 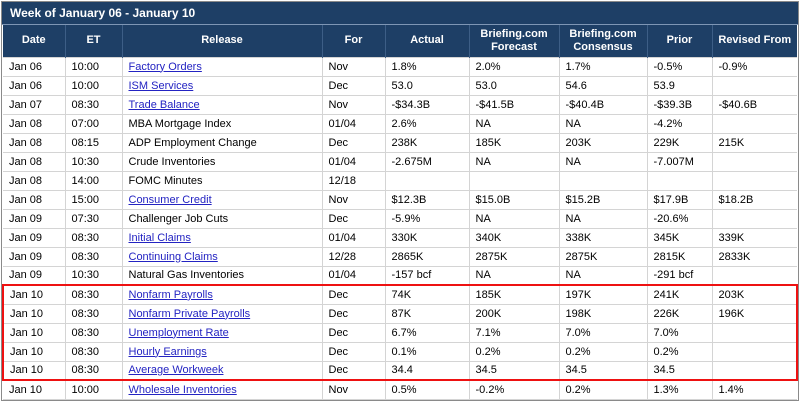 I want to click on column-header: ET, so click(x=93, y=41).